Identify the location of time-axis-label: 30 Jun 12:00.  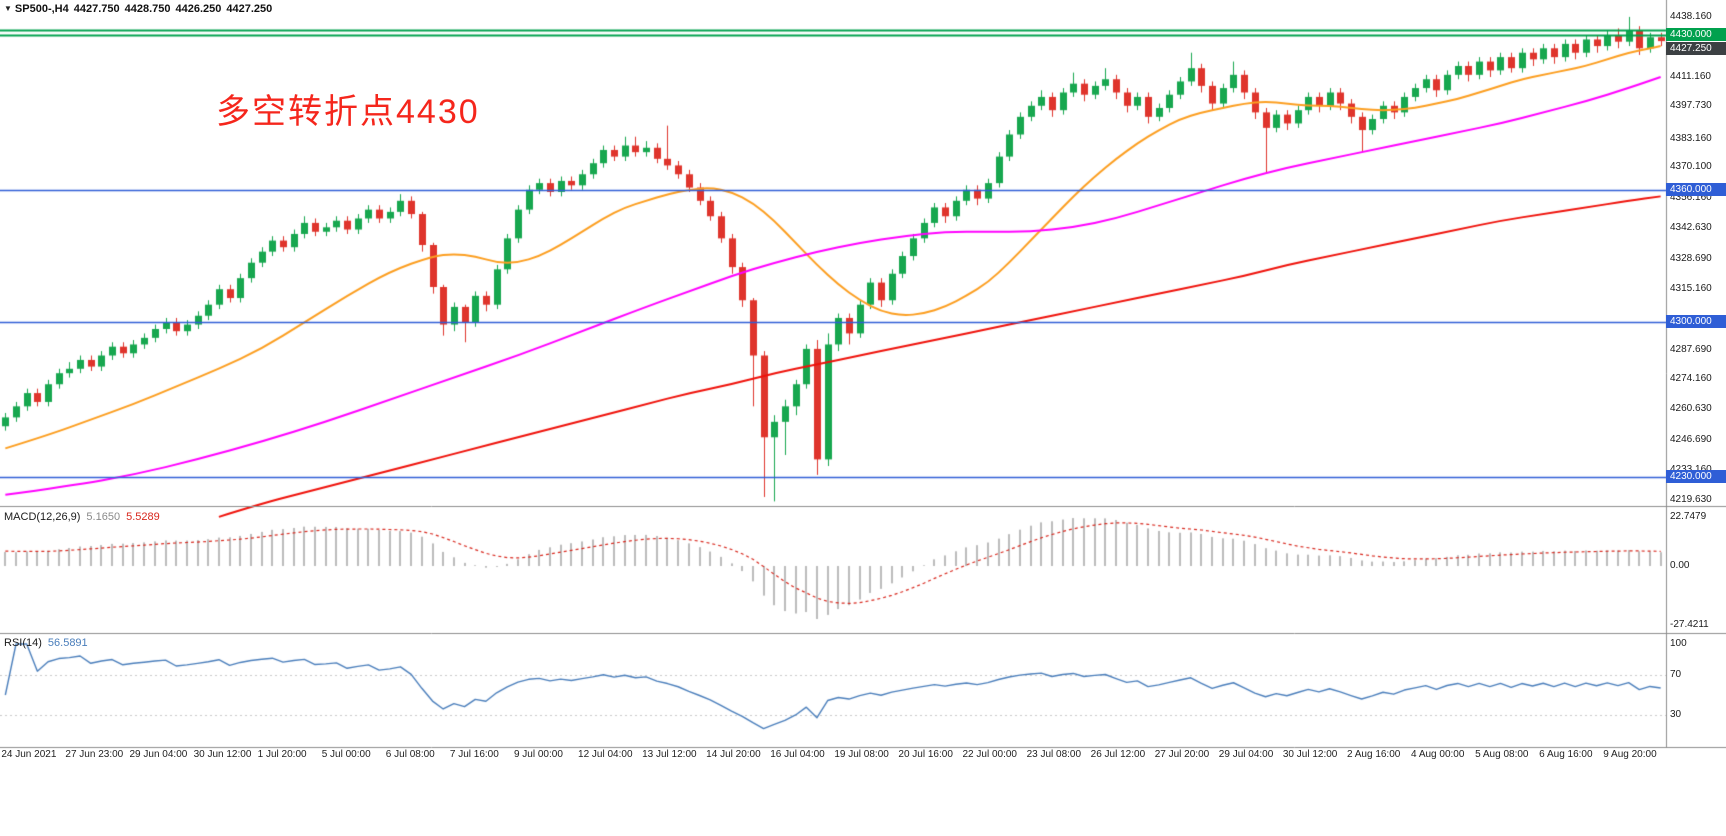
(222, 754).